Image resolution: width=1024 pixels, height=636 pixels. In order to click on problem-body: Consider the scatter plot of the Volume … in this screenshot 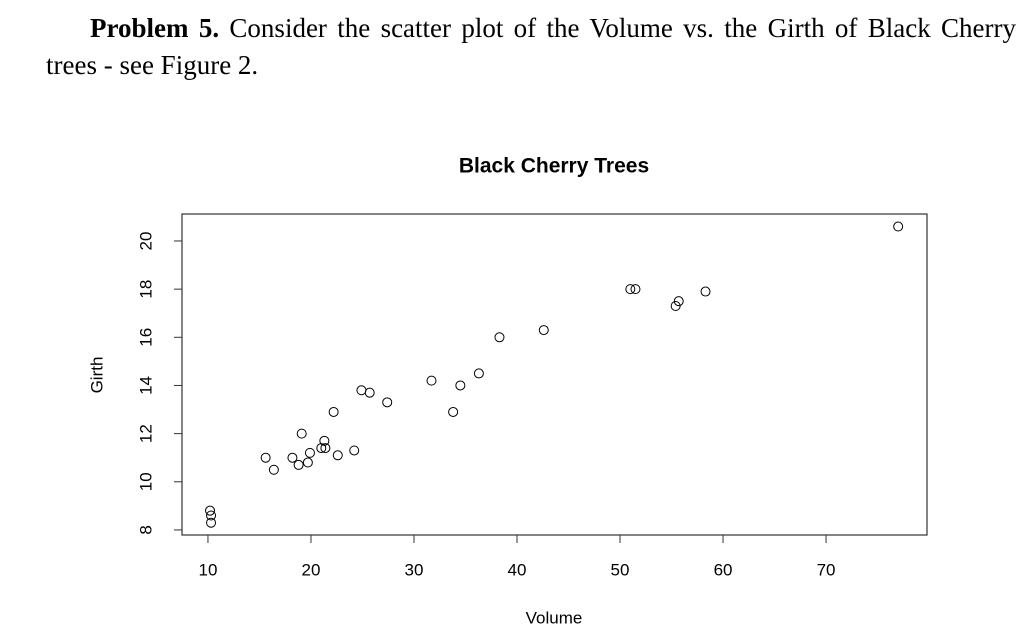, I will do `click(531, 46)`.